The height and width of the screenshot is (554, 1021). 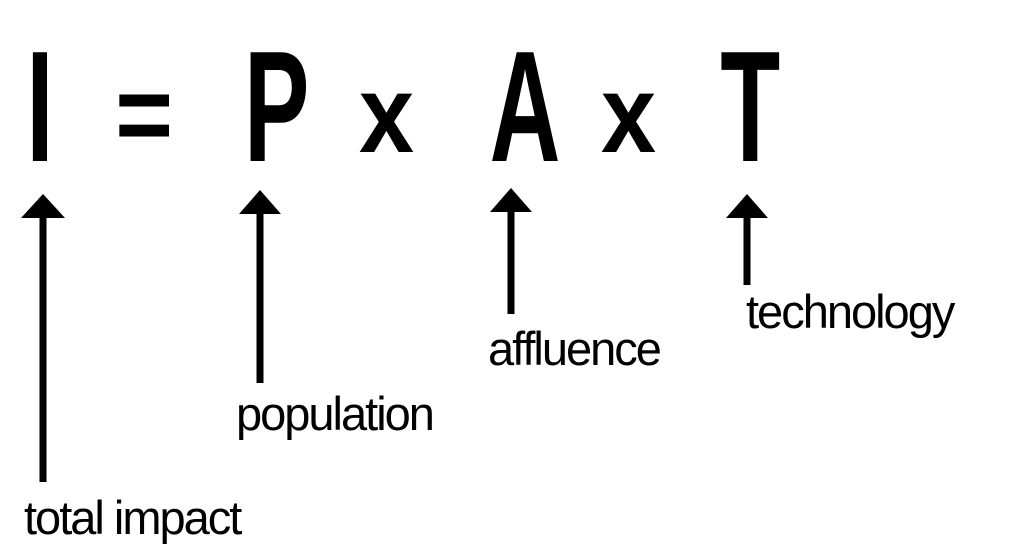 I want to click on equation-symbol-p: P, so click(x=277, y=107).